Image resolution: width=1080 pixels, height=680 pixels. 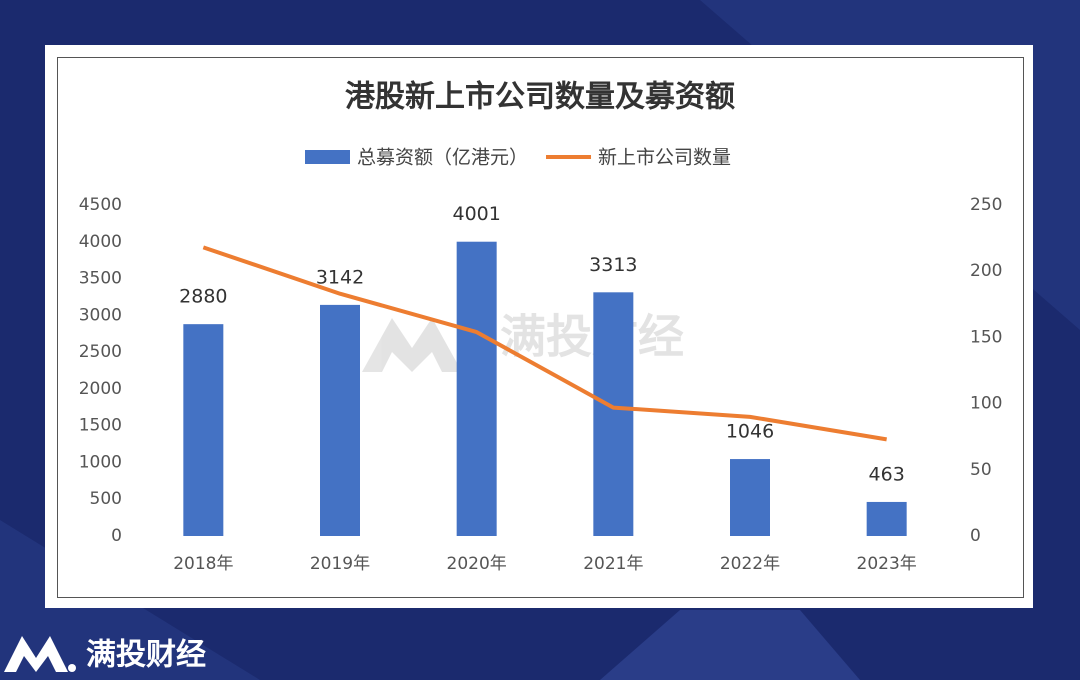 I want to click on x-tick-label: 2019年, so click(x=340, y=564).